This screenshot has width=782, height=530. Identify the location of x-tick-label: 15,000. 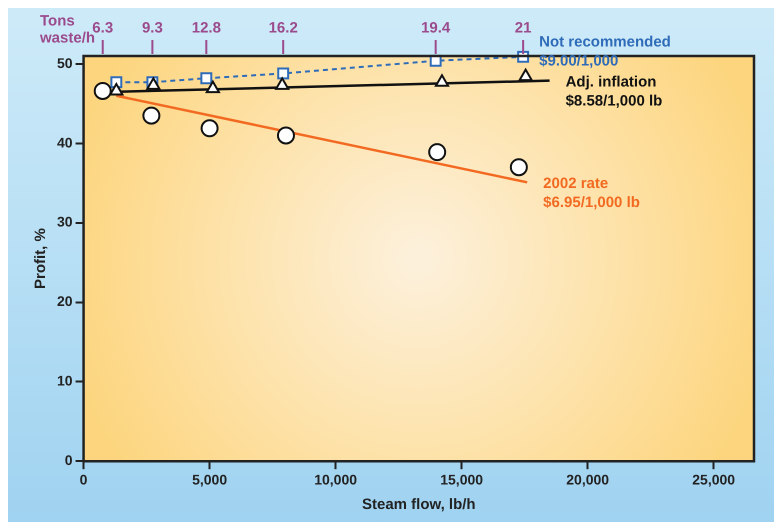
(462, 479).